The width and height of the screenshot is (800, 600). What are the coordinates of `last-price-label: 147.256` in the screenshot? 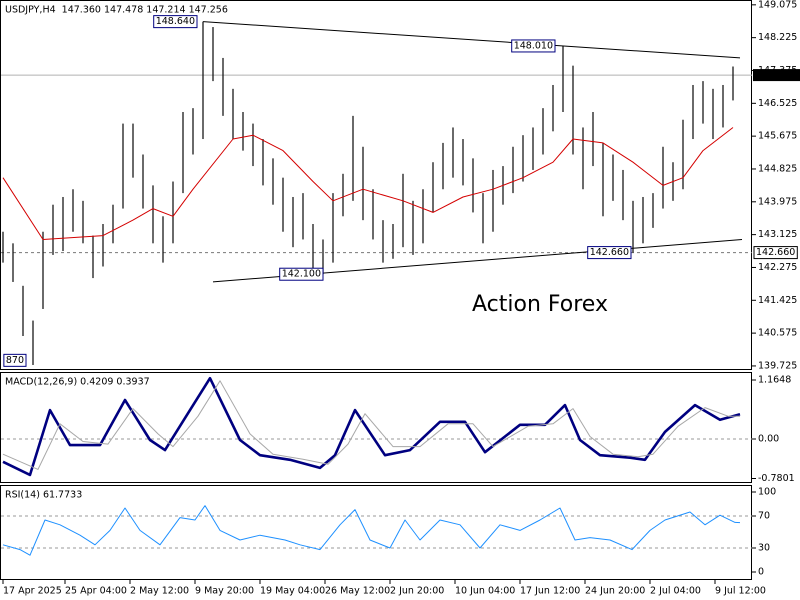 It's located at (777, 75).